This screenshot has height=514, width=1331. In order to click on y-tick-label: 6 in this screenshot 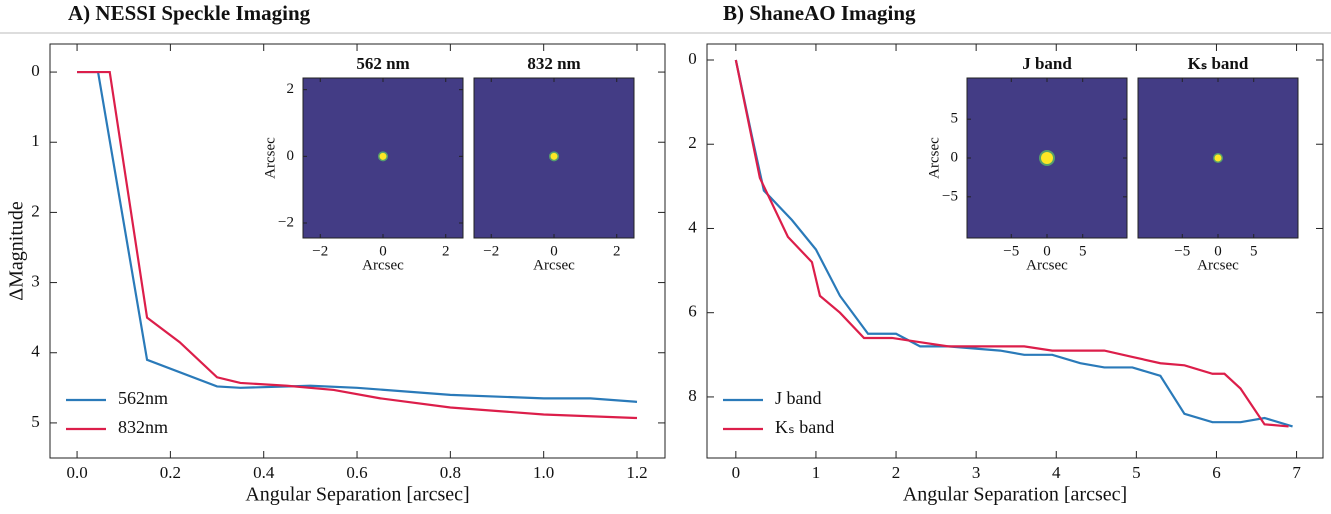, I will do `click(692, 311)`.